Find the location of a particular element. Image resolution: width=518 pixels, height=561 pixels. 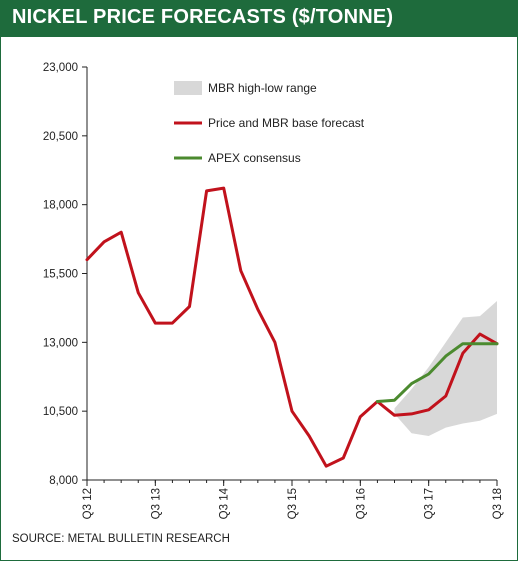

x-tick-label: Q3 17 is located at coordinates (430, 503).